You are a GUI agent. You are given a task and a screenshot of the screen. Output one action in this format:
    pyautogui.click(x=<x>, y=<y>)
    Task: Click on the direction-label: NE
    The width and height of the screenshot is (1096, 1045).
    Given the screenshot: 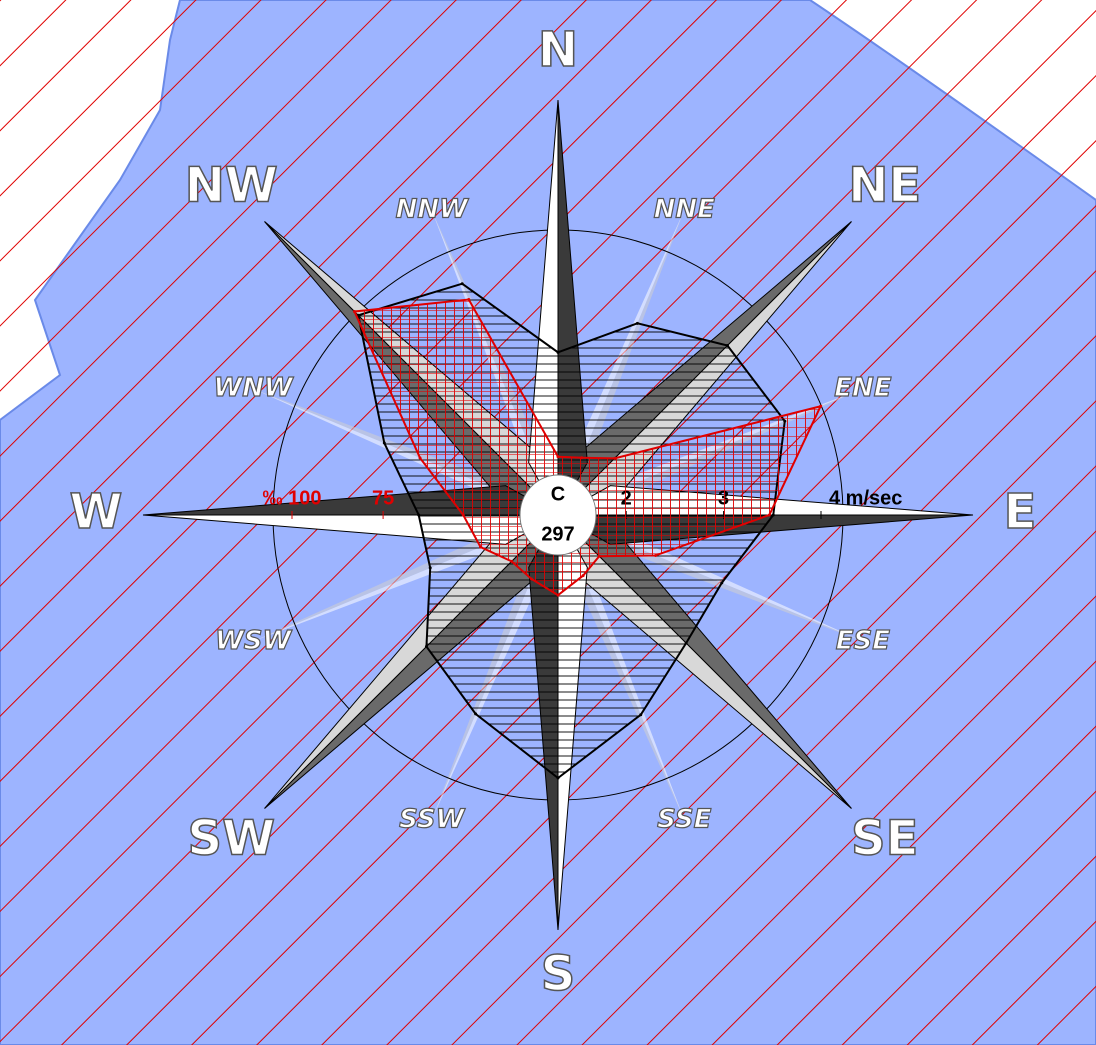 What is the action you would take?
    pyautogui.click(x=884, y=185)
    